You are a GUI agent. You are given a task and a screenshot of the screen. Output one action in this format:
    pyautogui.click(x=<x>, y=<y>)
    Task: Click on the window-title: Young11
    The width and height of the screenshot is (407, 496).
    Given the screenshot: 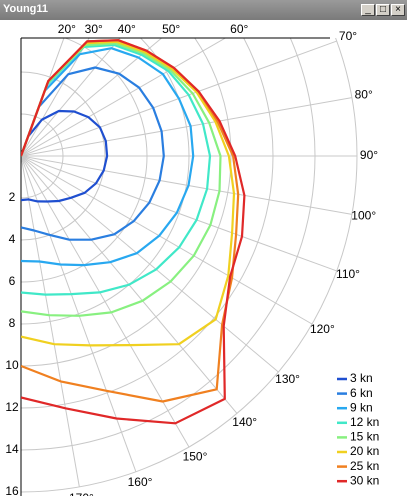 What is the action you would take?
    pyautogui.click(x=26, y=9)
    